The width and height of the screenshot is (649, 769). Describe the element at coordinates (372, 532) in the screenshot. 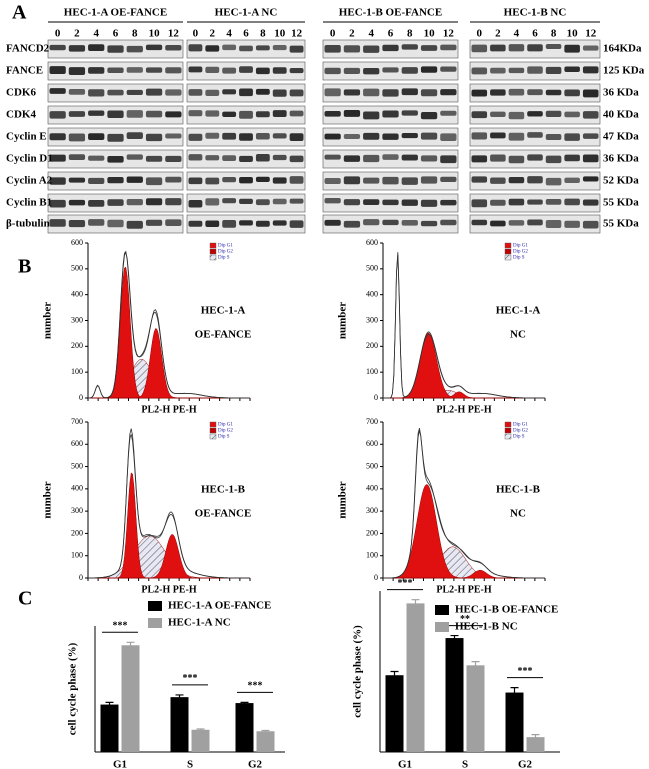

I see `y-tick-label: 200` at that location.